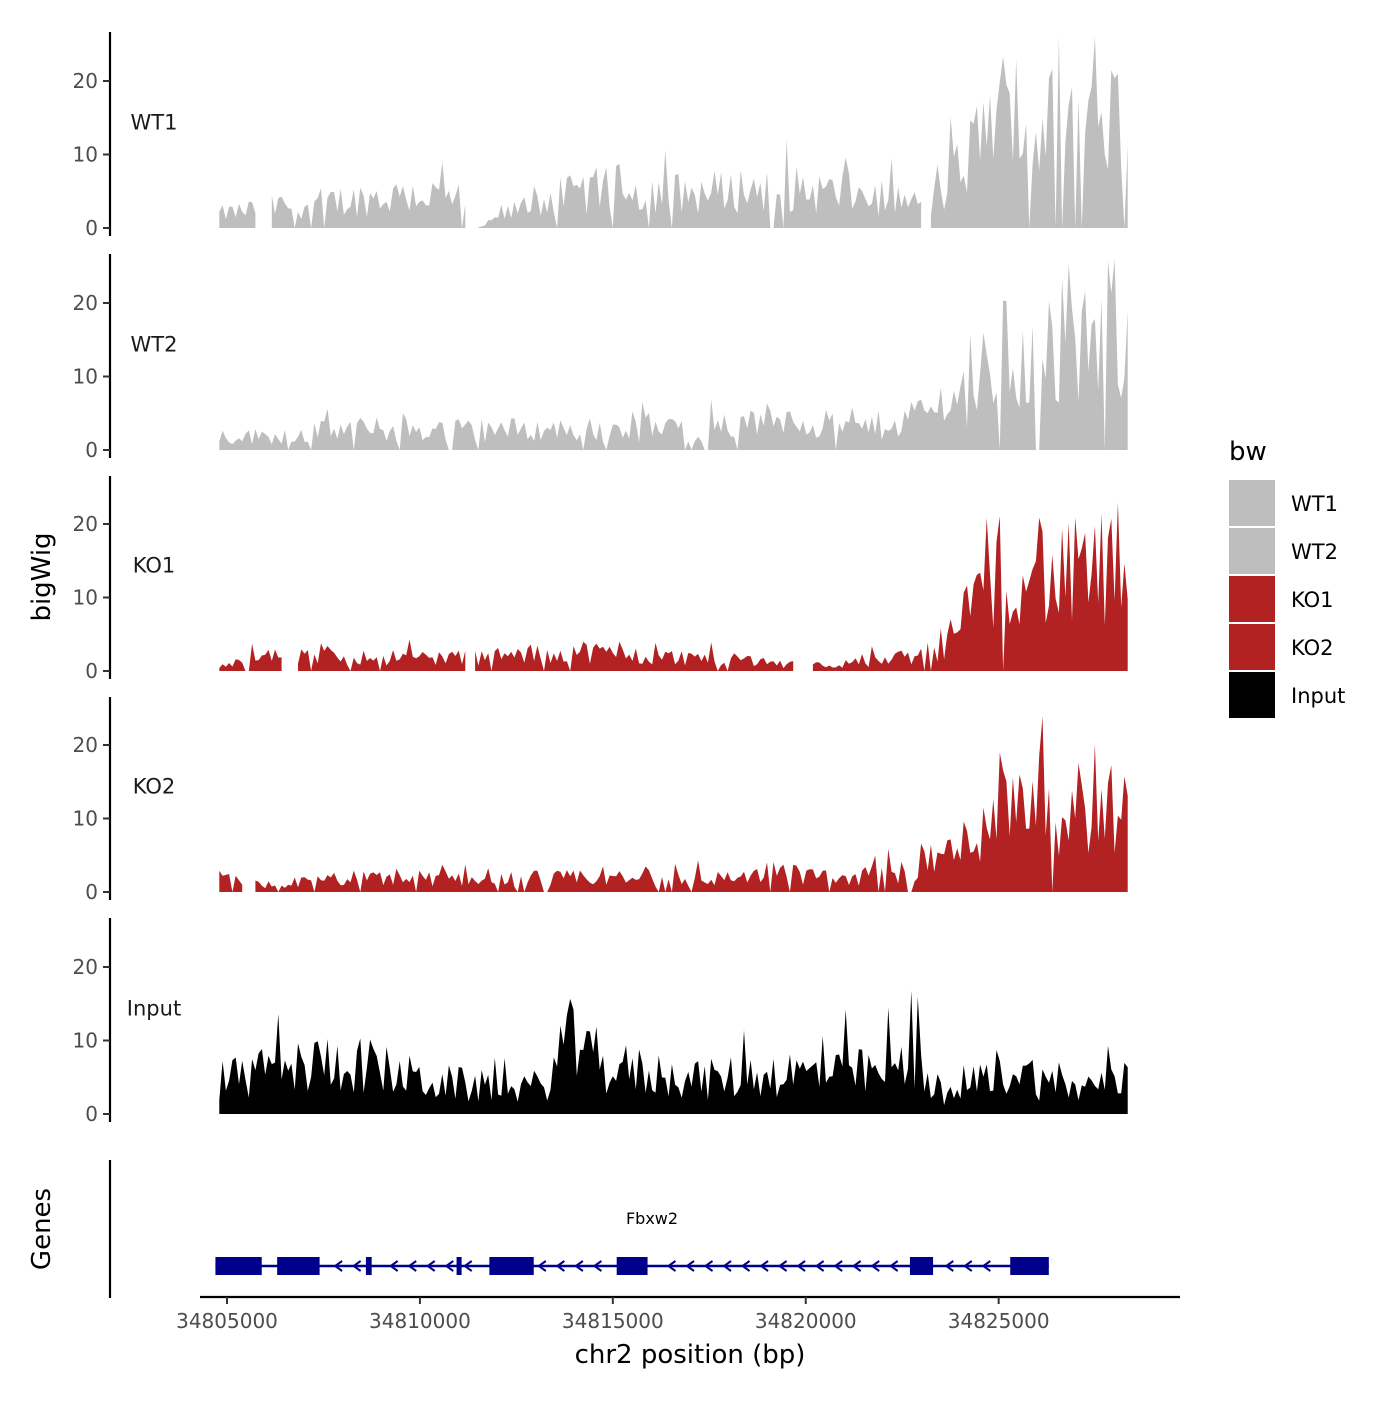 The image size is (1400, 1404). I want to click on track-wt2: 0 10 20 WT2, so click(600, 358).